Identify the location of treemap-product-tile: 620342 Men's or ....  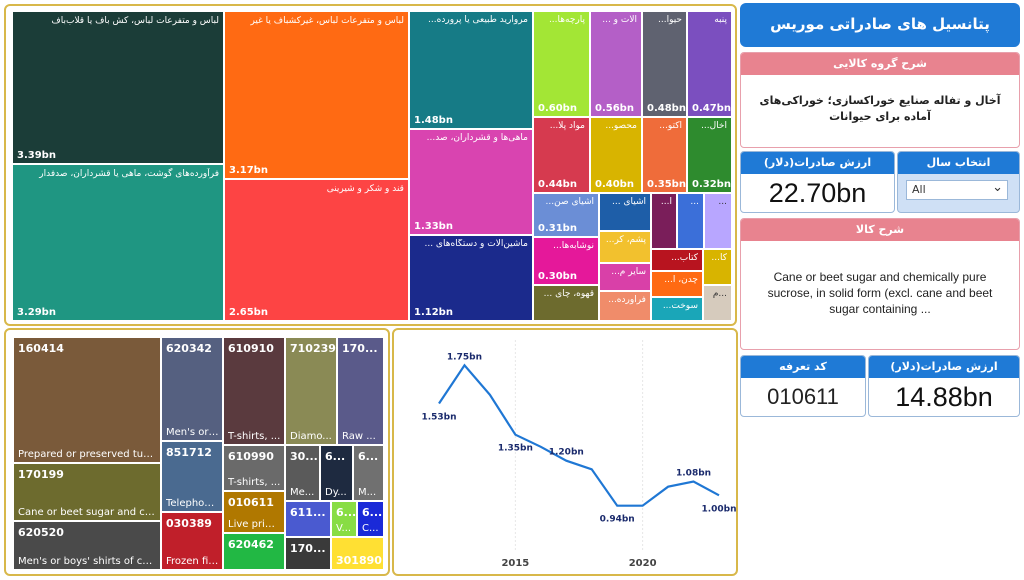
(192, 389).